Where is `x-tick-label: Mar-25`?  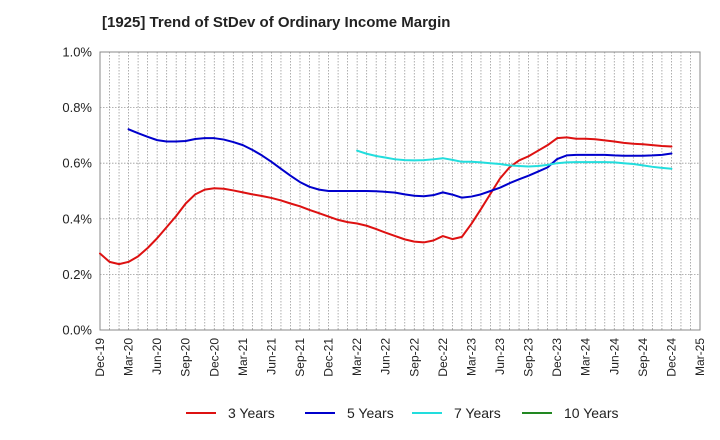
x-tick-label: Mar-25 is located at coordinates (700, 357).